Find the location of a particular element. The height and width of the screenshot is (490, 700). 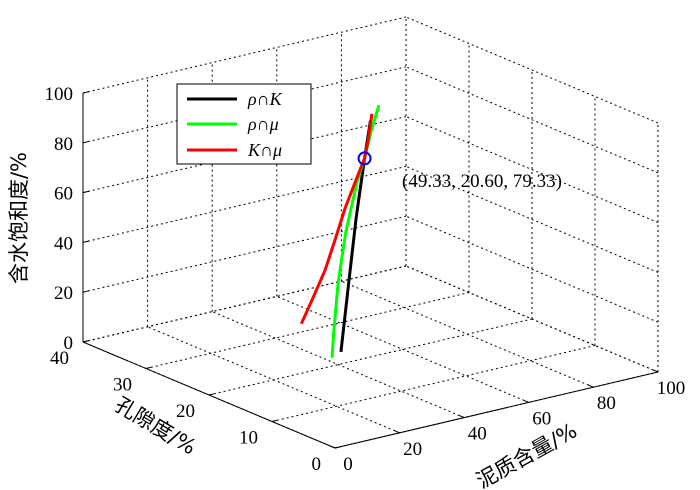

z-tick-label: 80 is located at coordinates (63, 144).